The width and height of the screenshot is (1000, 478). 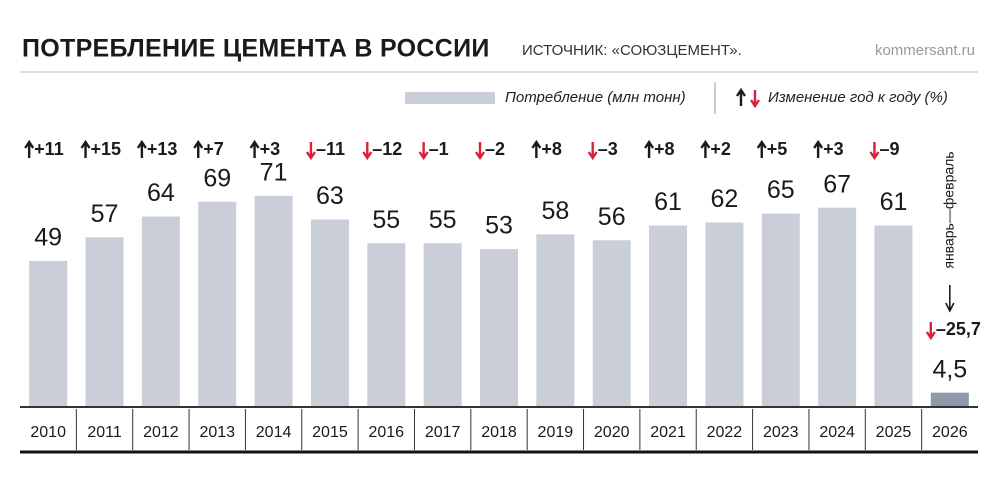 I want to click on value-label: 4,5, so click(x=949, y=369).